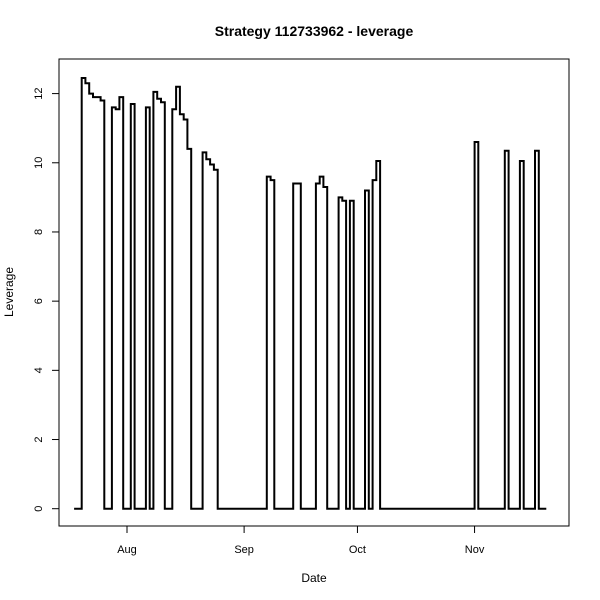  What do you see at coordinates (475, 550) in the screenshot?
I see `x-tick-label: Nov` at bounding box center [475, 550].